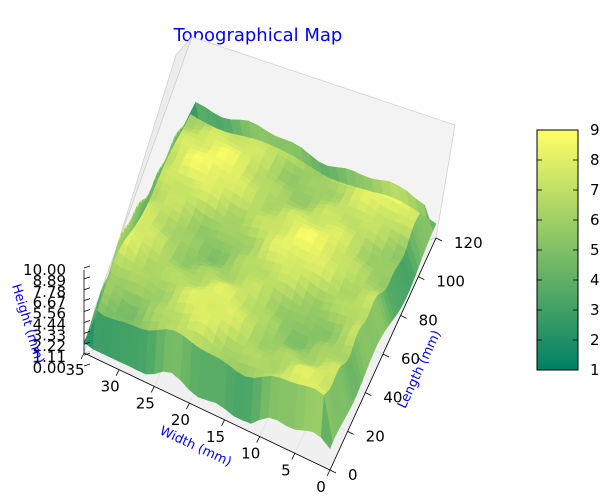 The image size is (611, 500). I want to click on y-tick-label: 20, so click(375, 436).